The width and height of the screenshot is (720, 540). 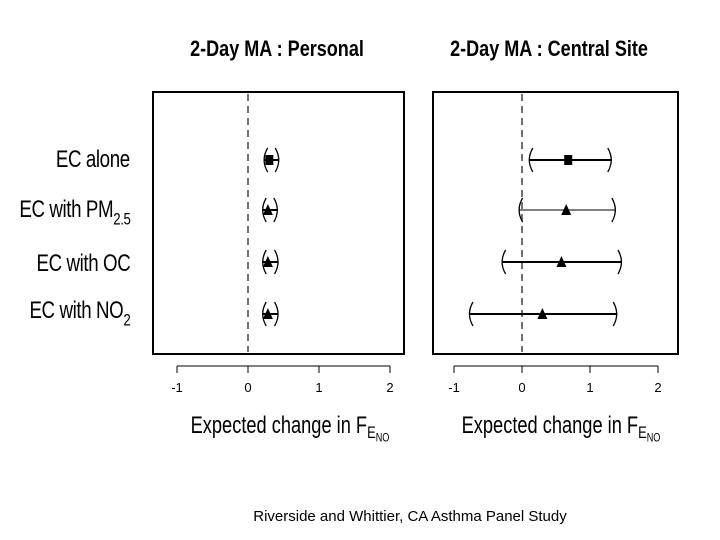 I want to click on row-label-ec-alone: EC alone, so click(x=93, y=159).